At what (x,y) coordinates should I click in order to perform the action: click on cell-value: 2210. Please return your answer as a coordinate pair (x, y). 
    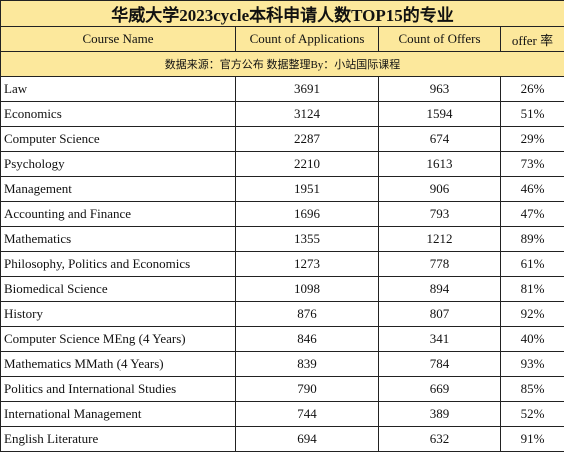
    Looking at the image, I should click on (307, 164).